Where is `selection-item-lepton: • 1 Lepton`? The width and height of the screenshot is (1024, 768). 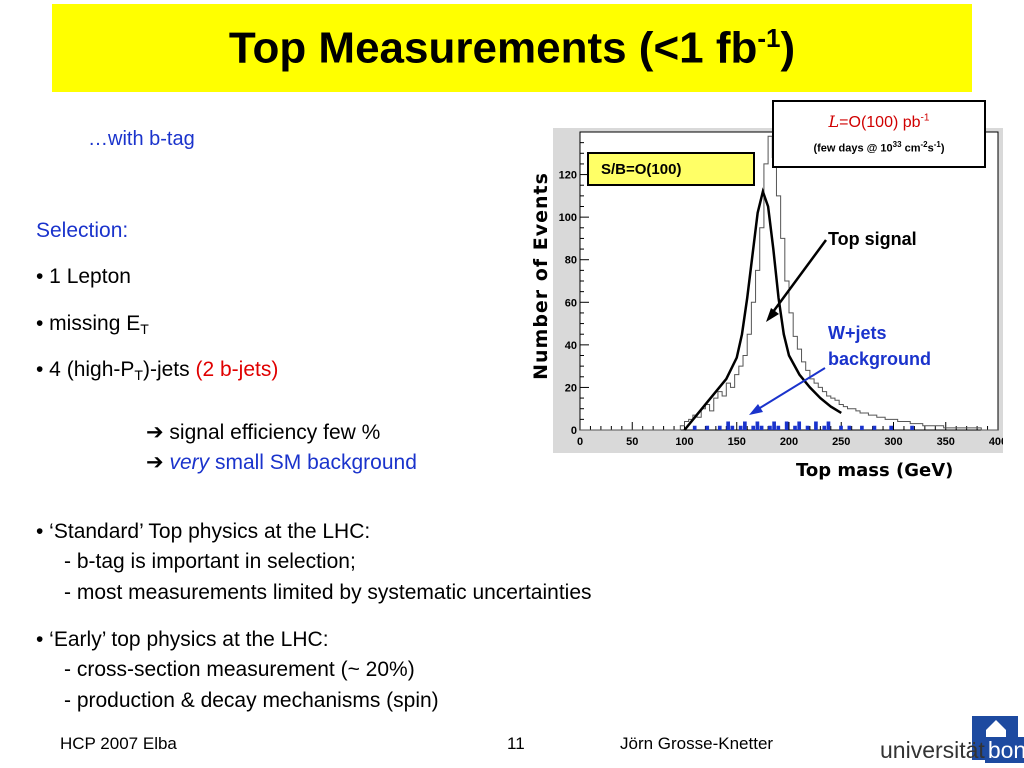 selection-item-lepton: • 1 Lepton is located at coordinates (83, 276).